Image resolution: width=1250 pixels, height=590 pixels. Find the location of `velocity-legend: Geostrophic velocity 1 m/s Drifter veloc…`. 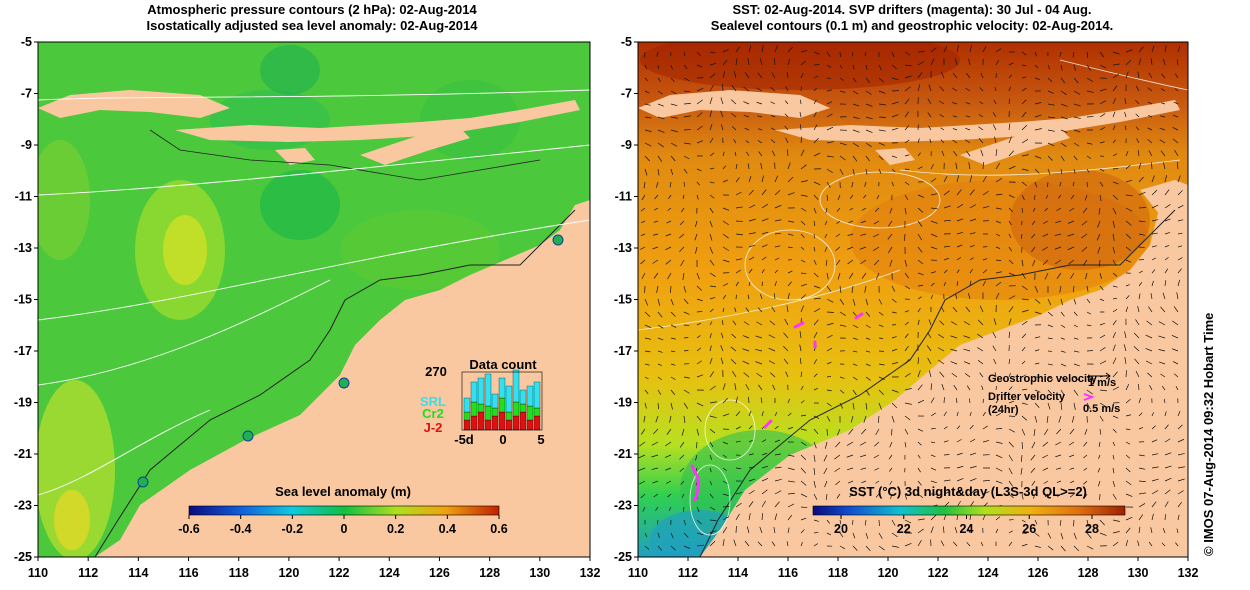

velocity-legend: Geostrophic velocity 1 m/s Drifter veloc… is located at coordinates (1054, 394).